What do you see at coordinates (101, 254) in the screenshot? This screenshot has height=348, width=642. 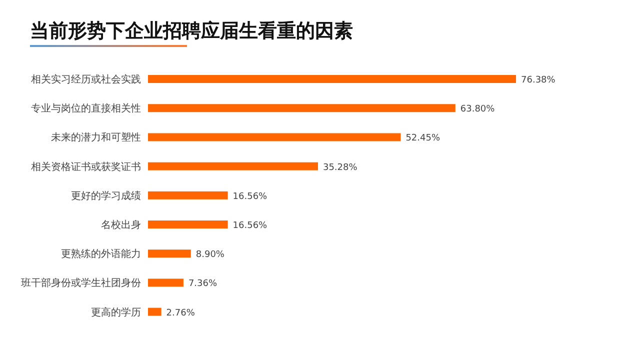 I see `y-tick-label: 更熟练的外语能力` at bounding box center [101, 254].